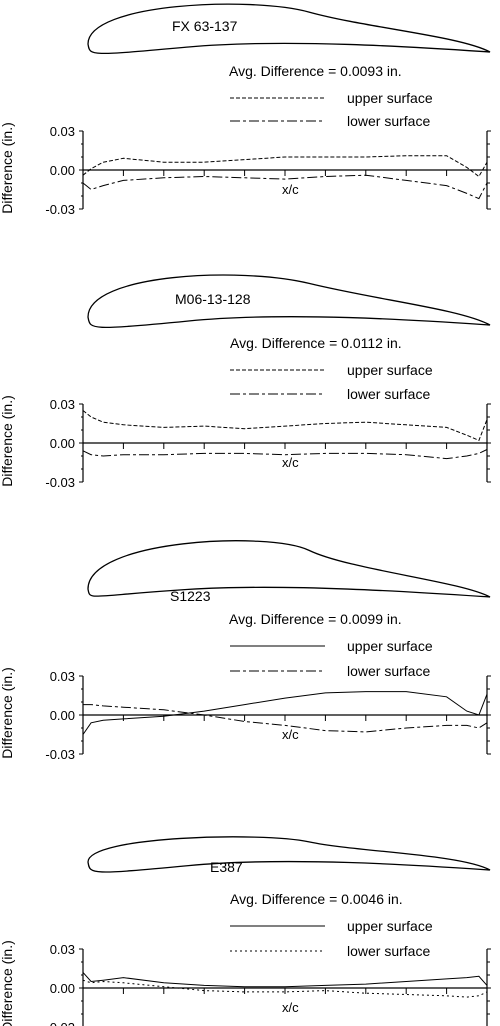  I want to click on airfoil-name: S1223, so click(190, 596).